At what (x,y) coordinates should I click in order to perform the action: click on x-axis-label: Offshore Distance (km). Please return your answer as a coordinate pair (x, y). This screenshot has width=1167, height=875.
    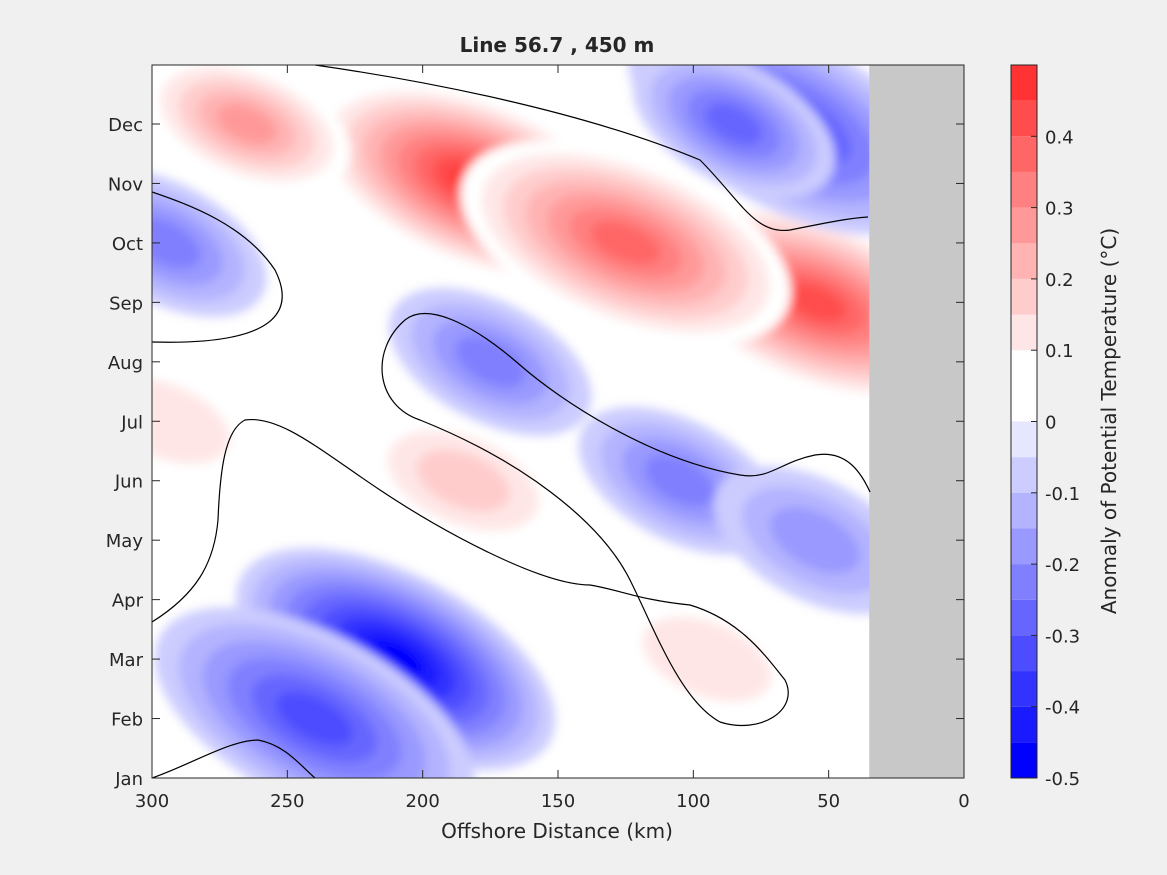
    Looking at the image, I should click on (557, 831).